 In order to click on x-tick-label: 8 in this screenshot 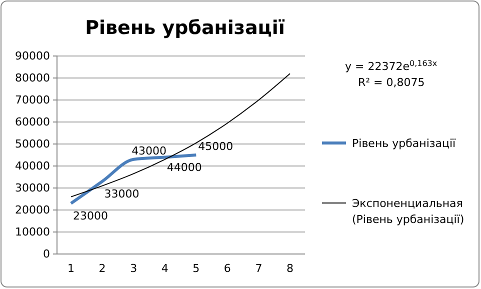, I will do `click(290, 268)`.